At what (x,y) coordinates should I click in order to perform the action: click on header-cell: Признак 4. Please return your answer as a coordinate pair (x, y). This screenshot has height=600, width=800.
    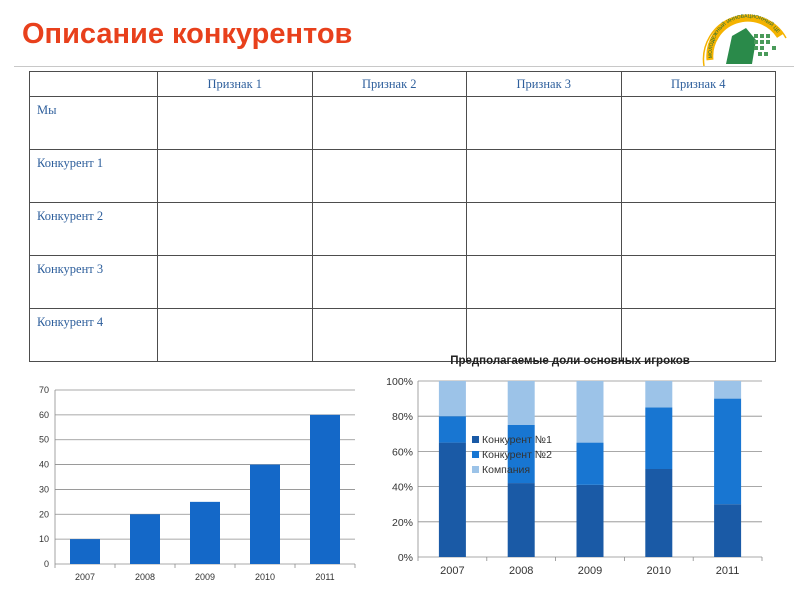
    Looking at the image, I should click on (698, 84).